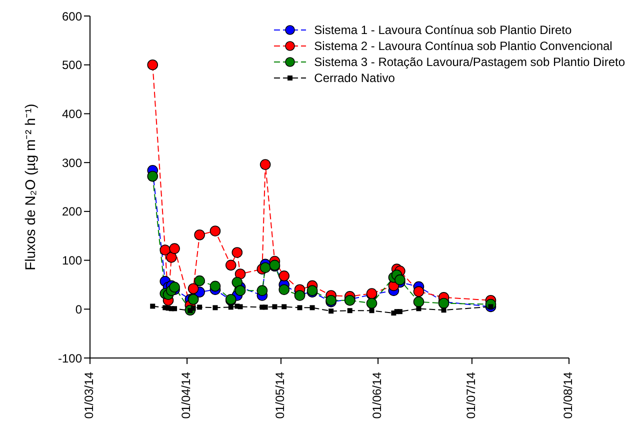 The width and height of the screenshot is (639, 444). What do you see at coordinates (463, 46) in the screenshot?
I see `legend-label: Sistema 2 - Lavoura Contínua sob Plantio Convencional` at bounding box center [463, 46].